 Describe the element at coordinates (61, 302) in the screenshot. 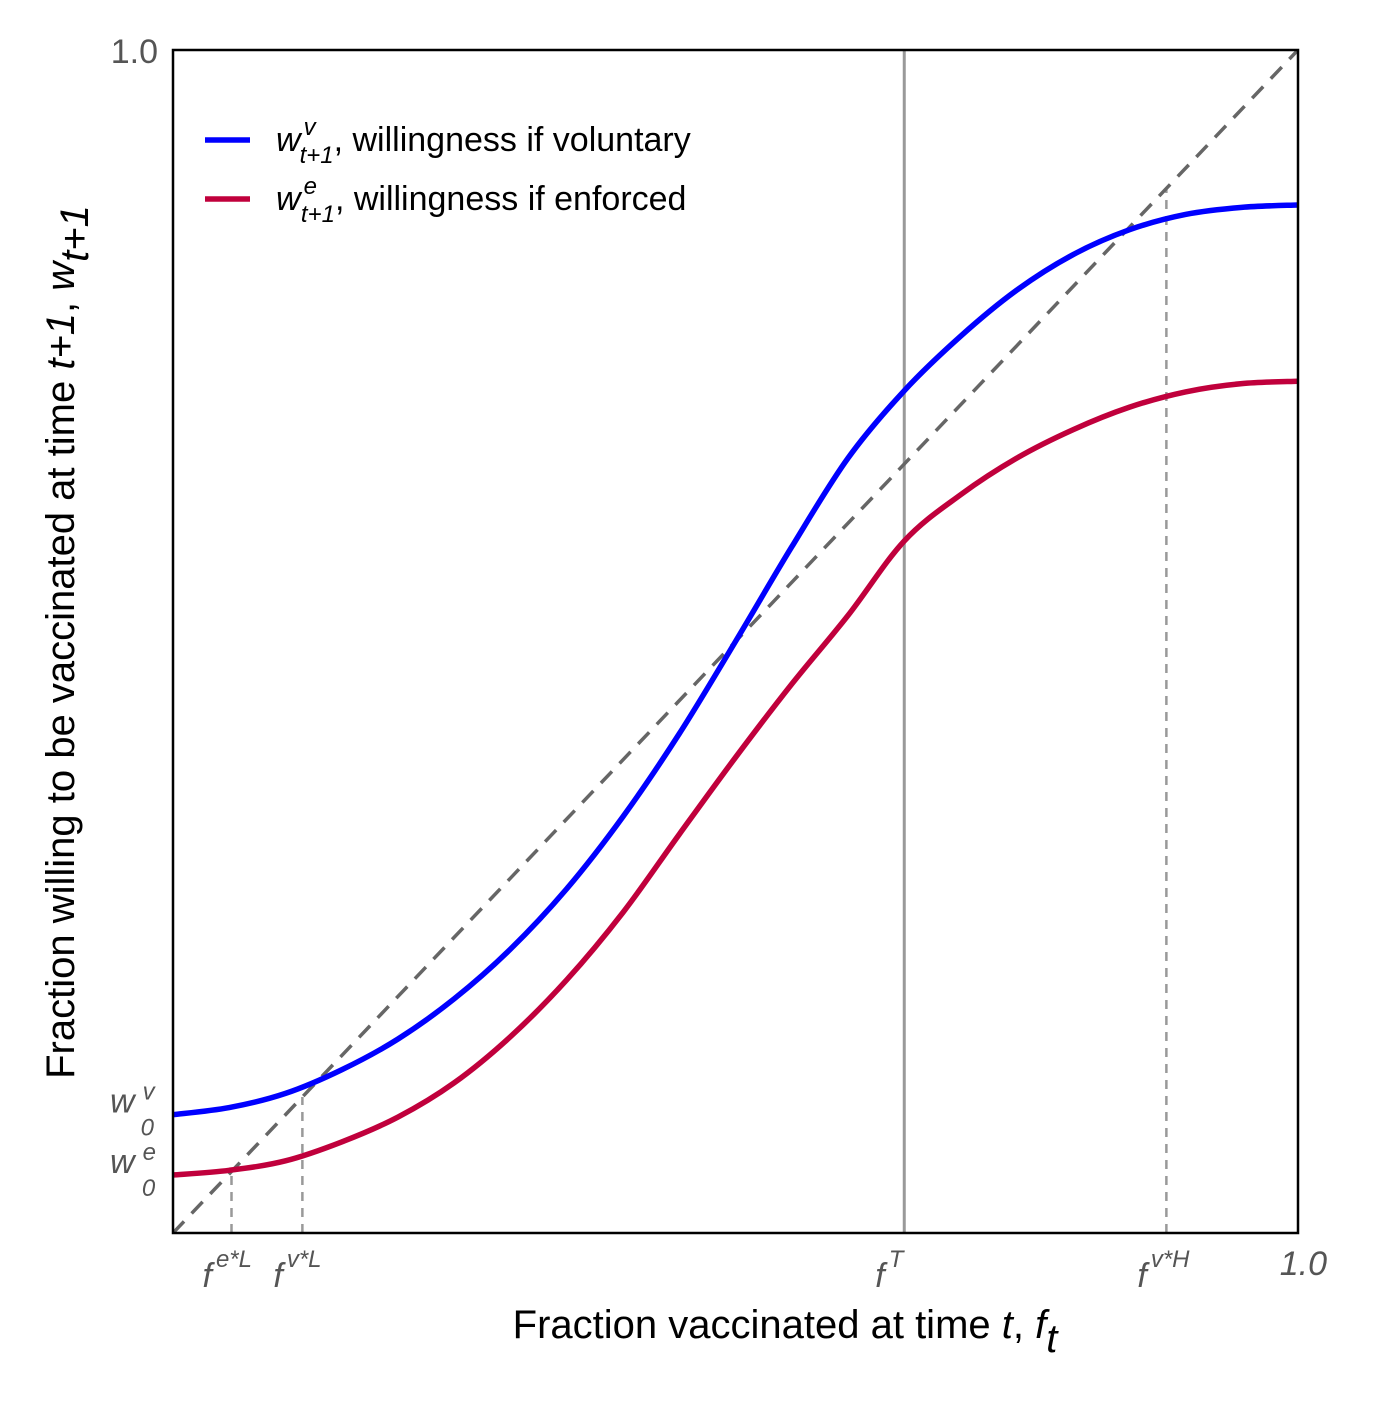

I see `y-axis-title-sep: ,` at that location.